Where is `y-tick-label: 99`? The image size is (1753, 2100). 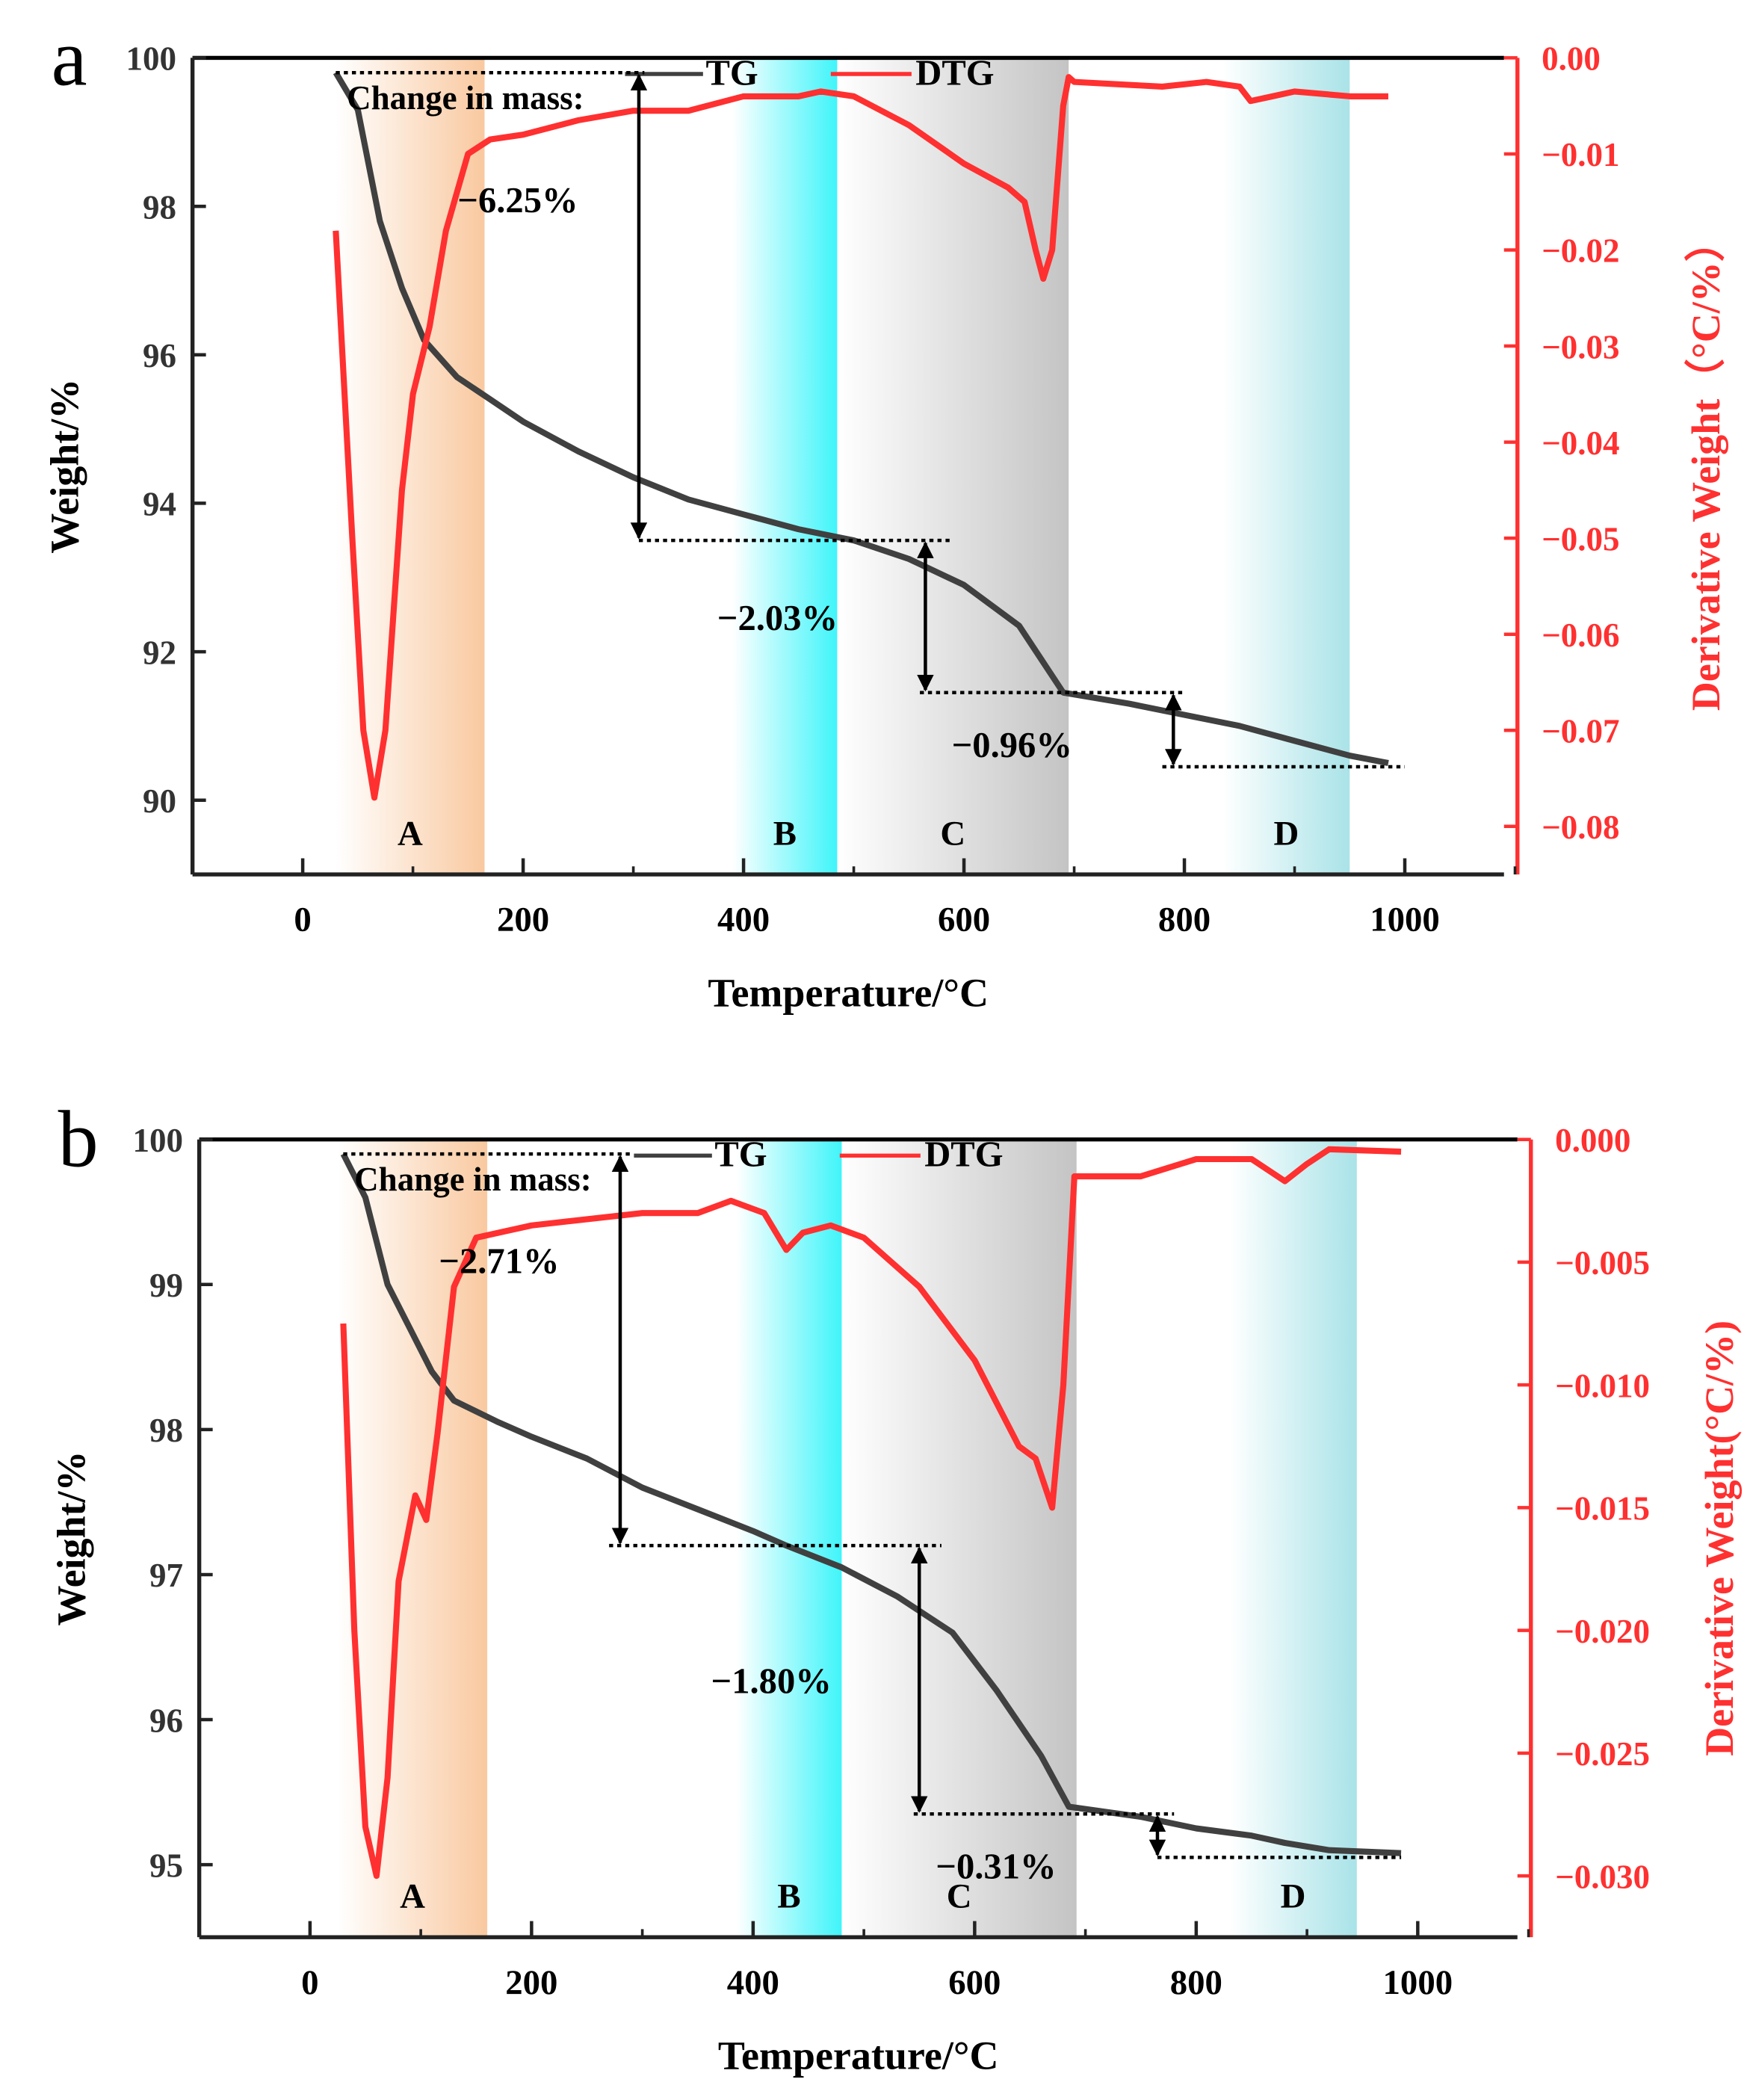
y-tick-label: 99 is located at coordinates (166, 1285).